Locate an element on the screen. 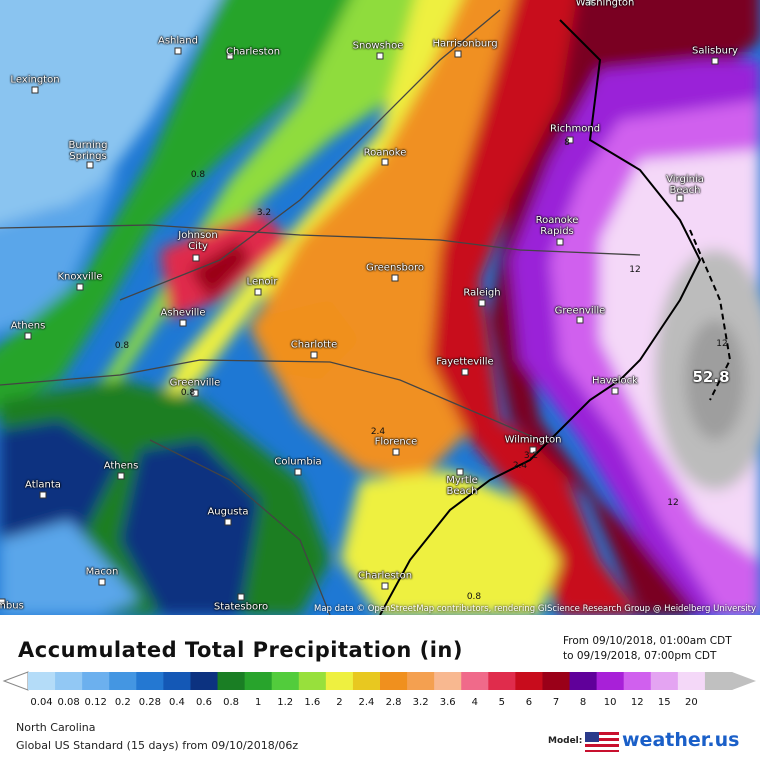  model-label: Model: is located at coordinates (565, 741).